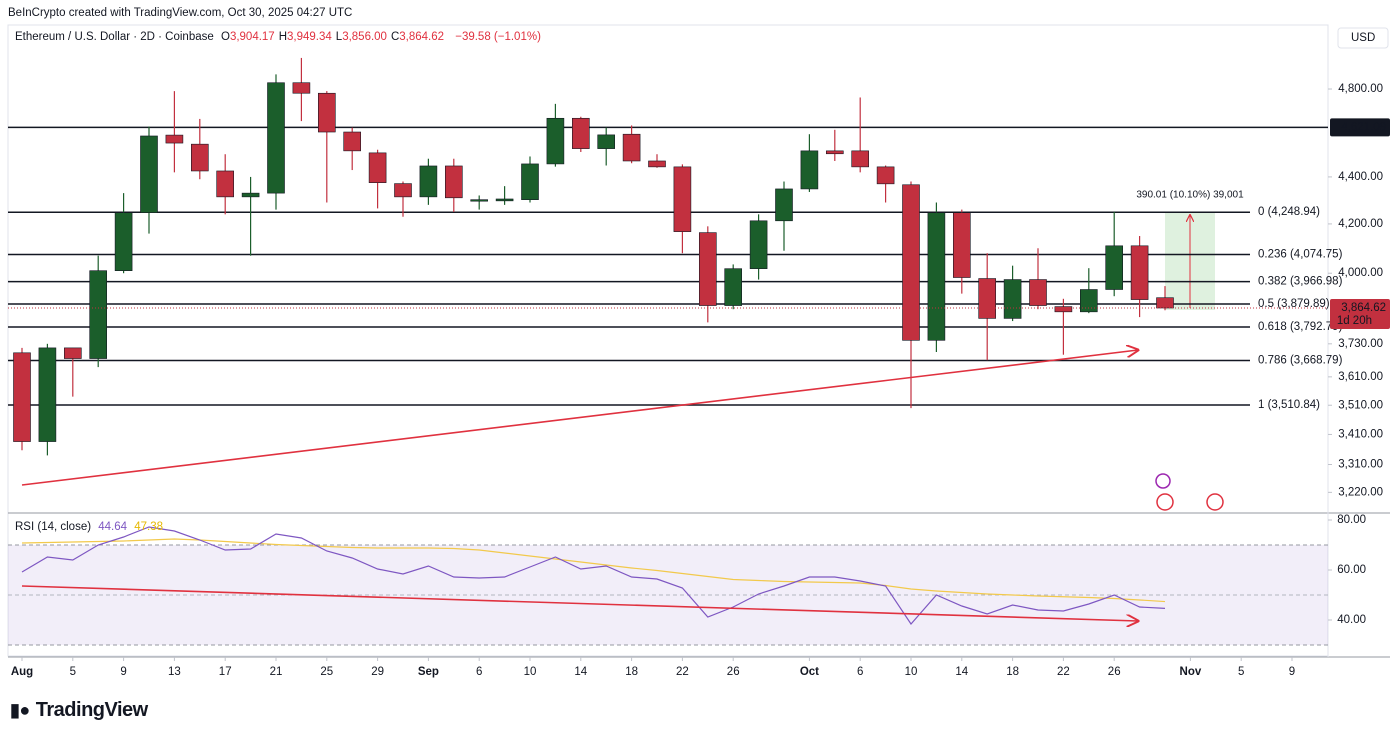 The image size is (1400, 736). I want to click on level-label: 4,621.09, so click(1363, 127).